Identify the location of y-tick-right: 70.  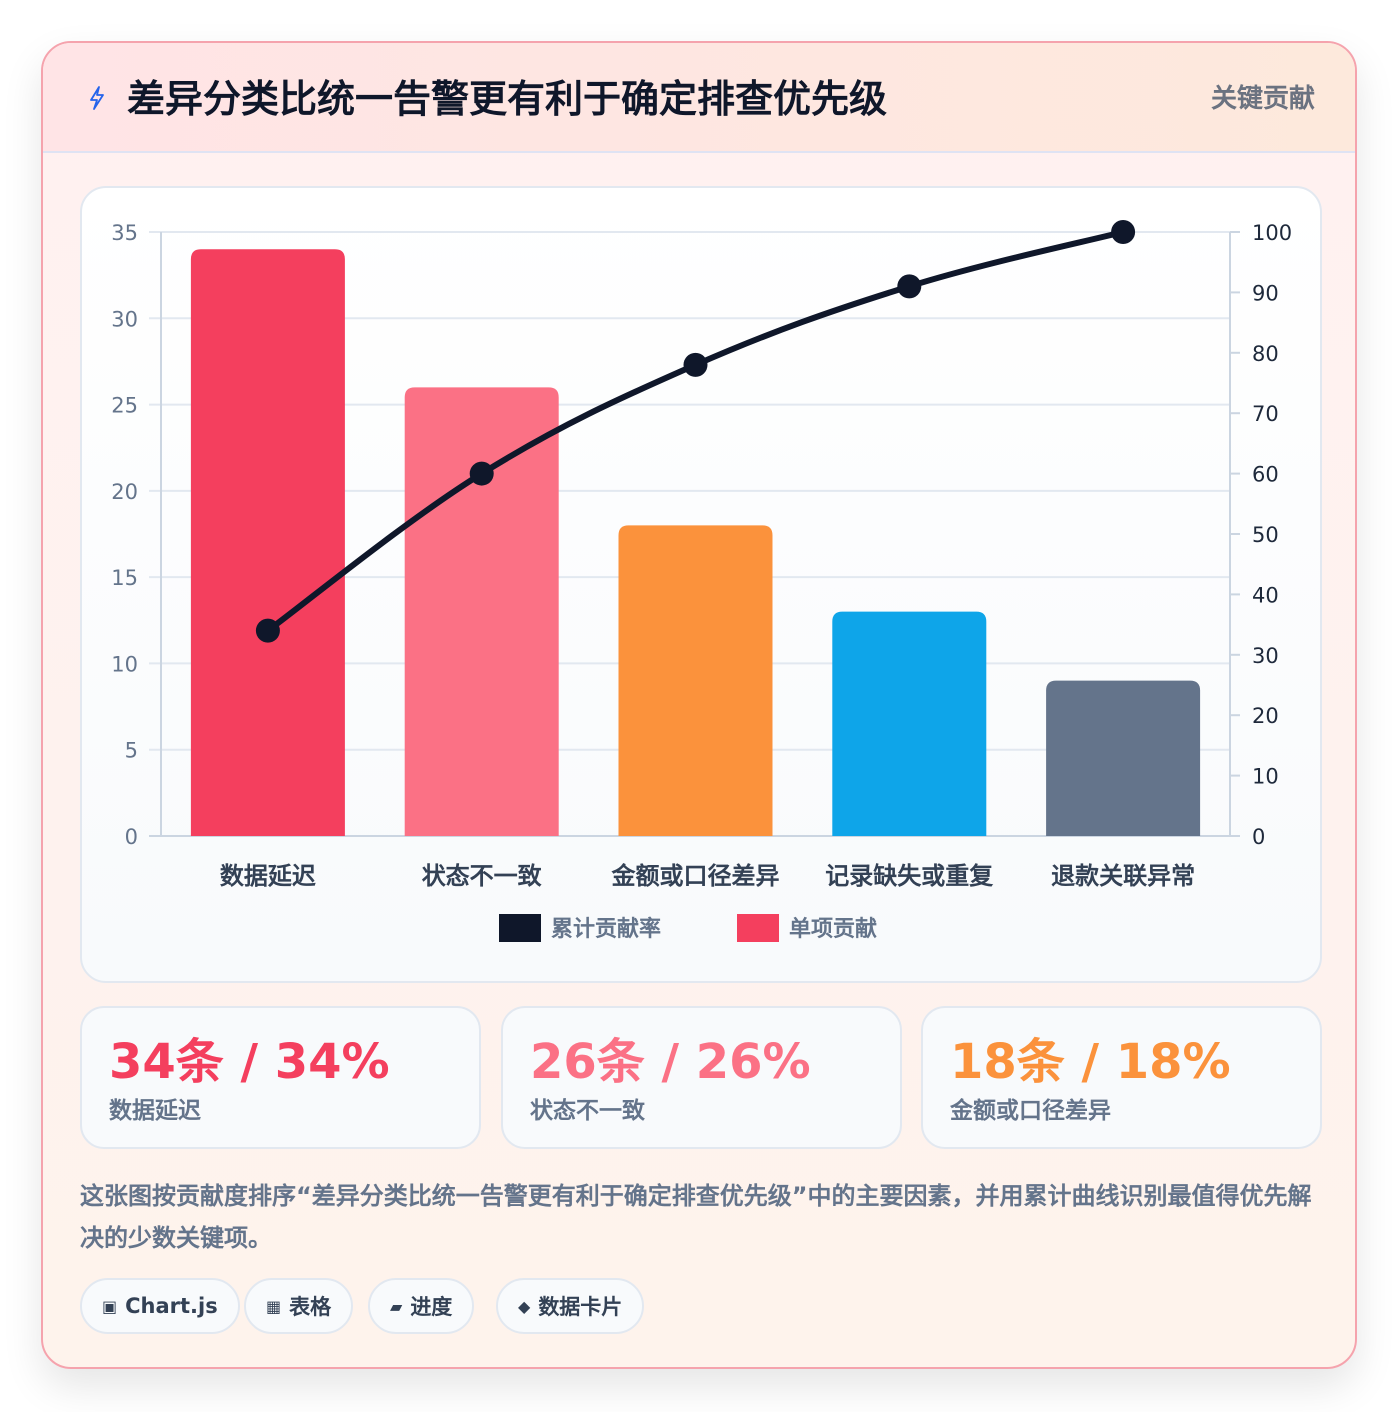
(1265, 414).